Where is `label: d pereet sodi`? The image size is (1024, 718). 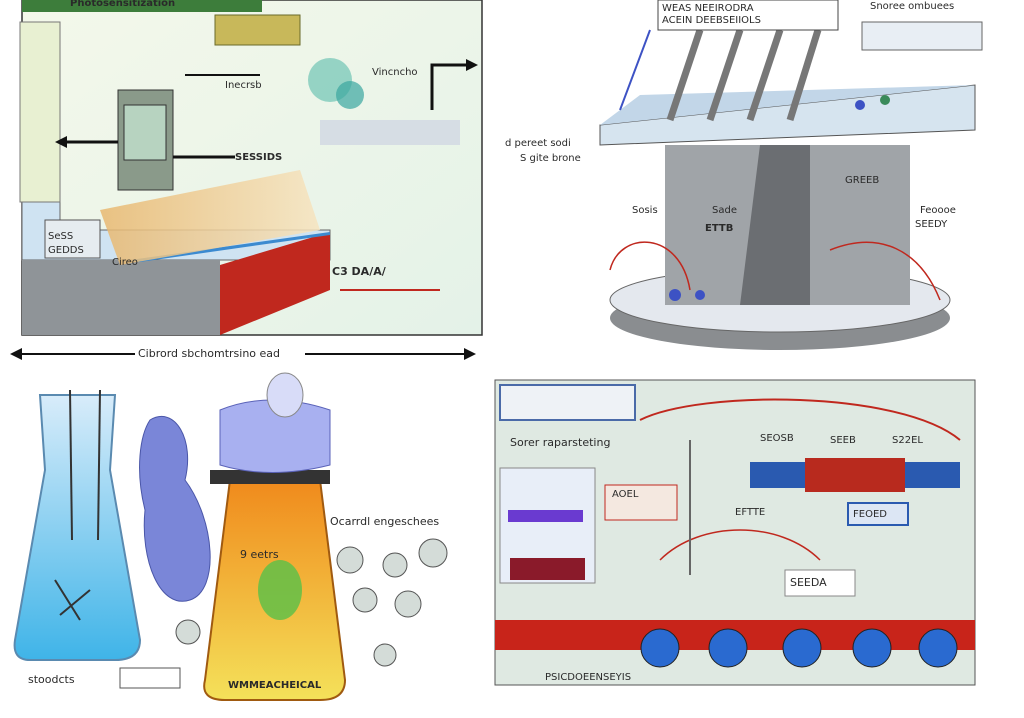 label: d pereet sodi is located at coordinates (538, 143).